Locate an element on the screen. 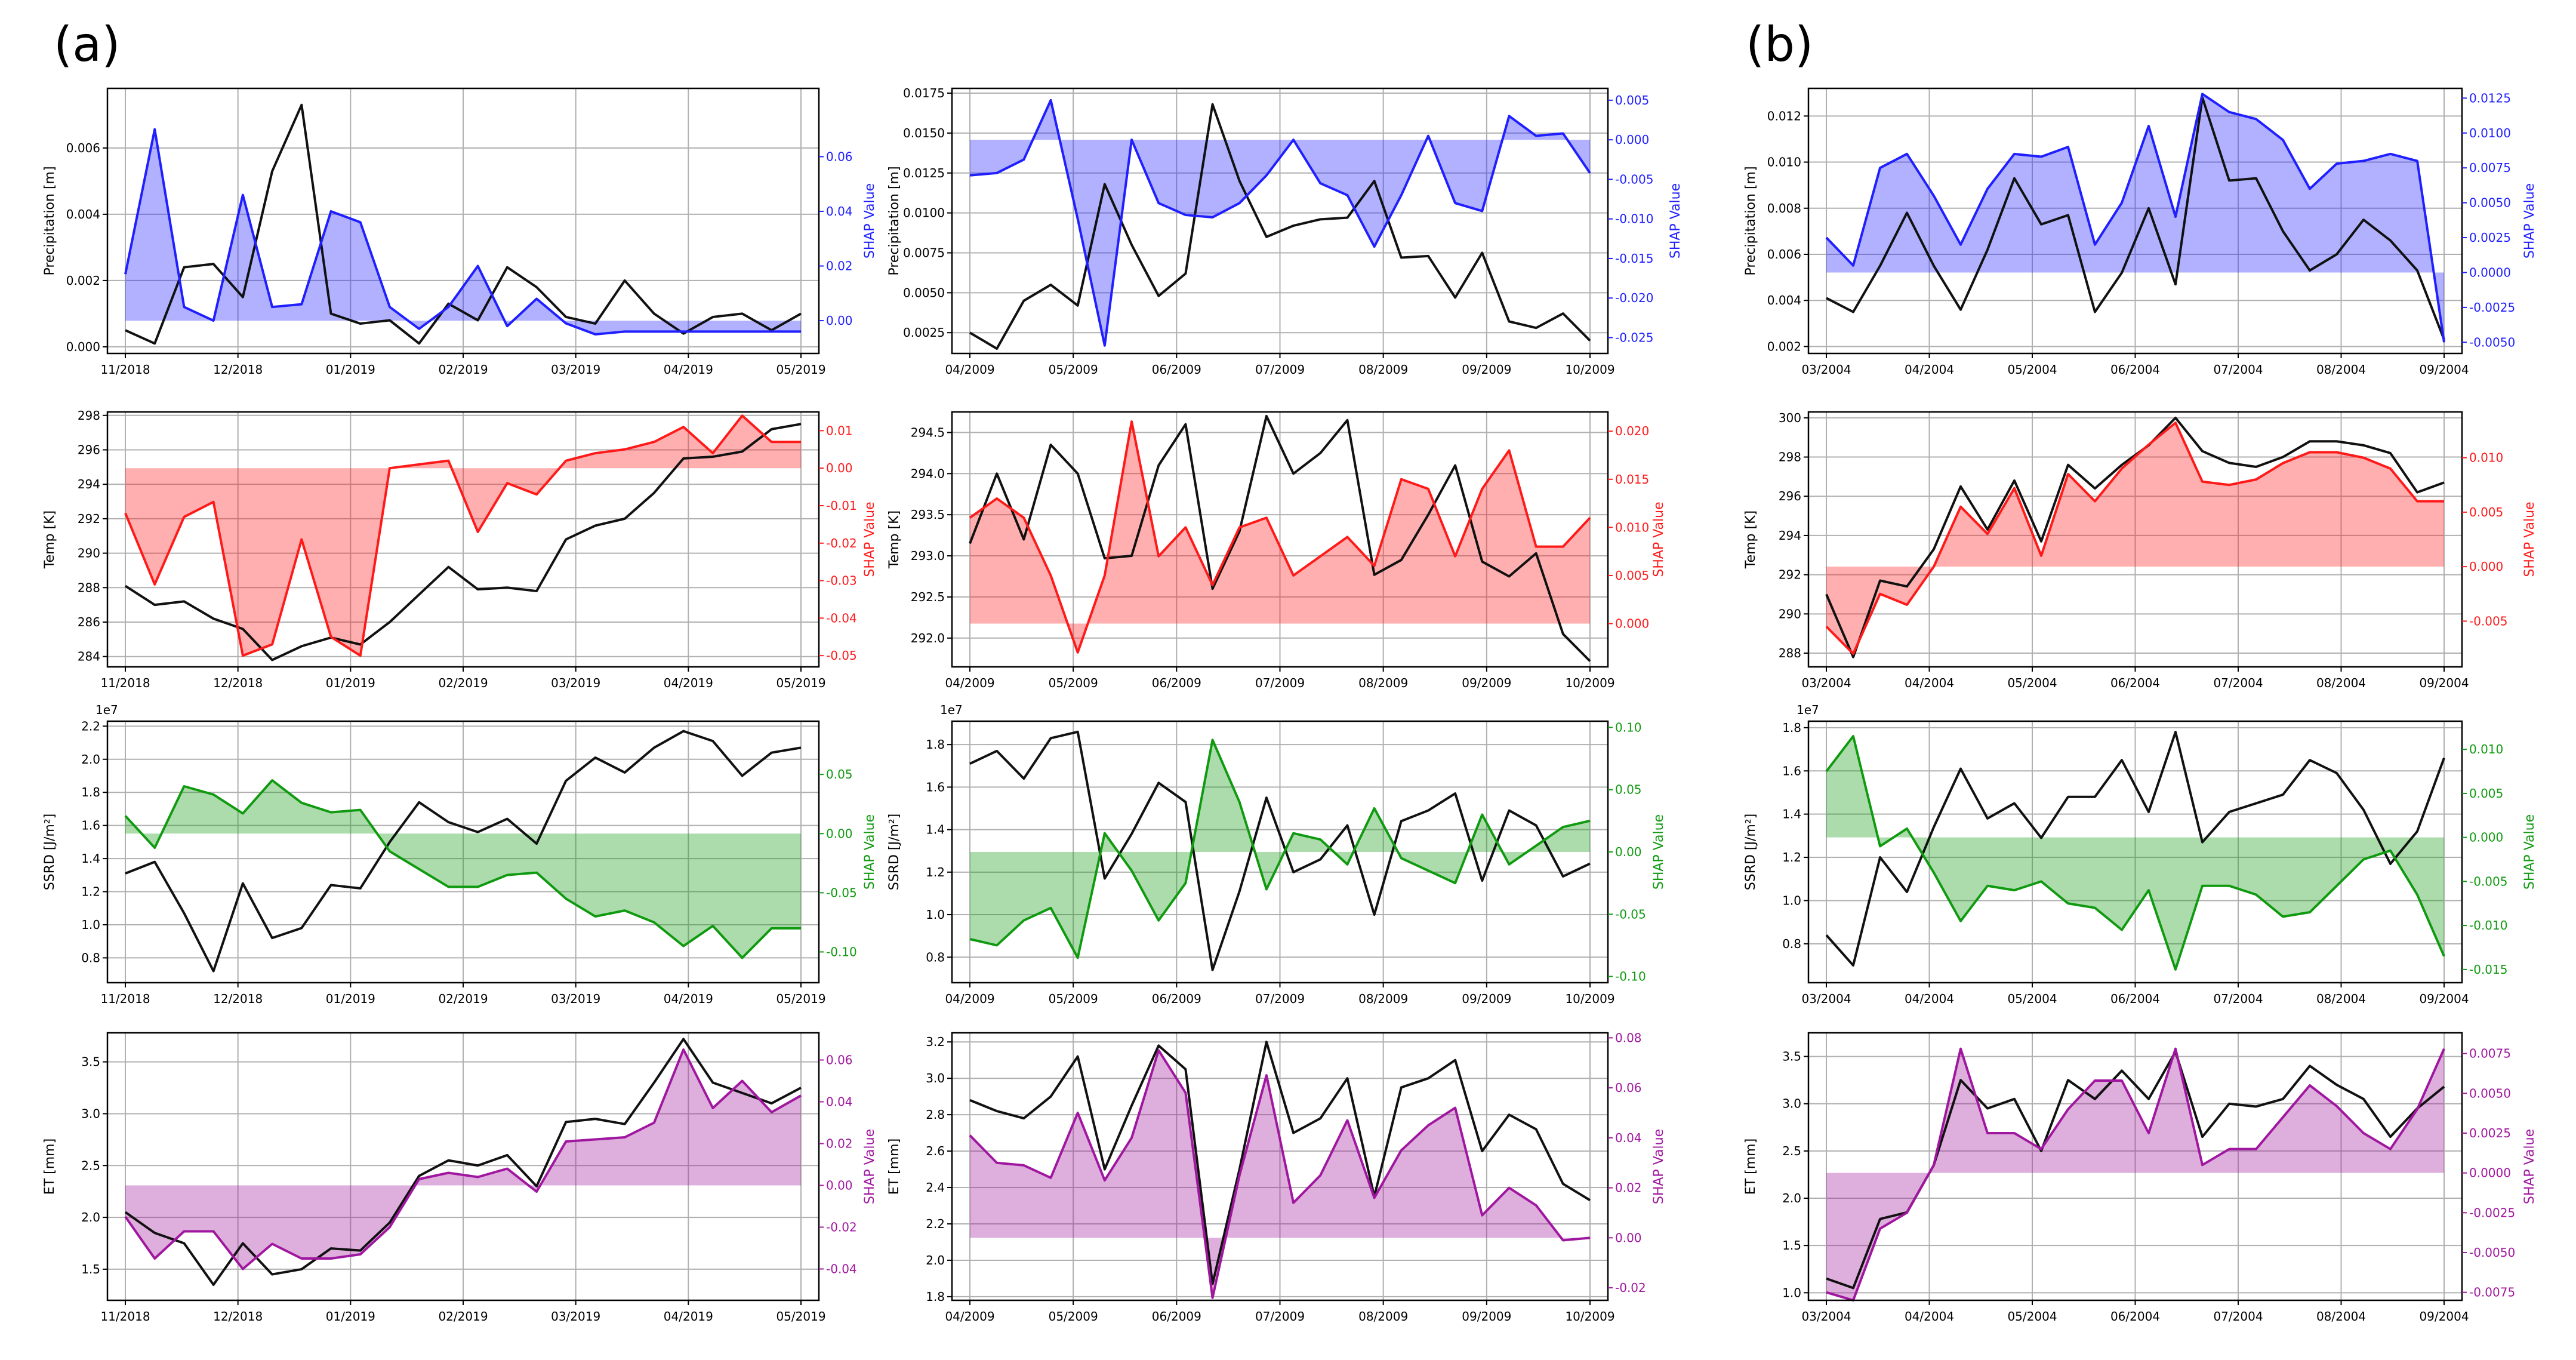 The image size is (2576, 1360). y-tick-label: 294 is located at coordinates (89, 484).